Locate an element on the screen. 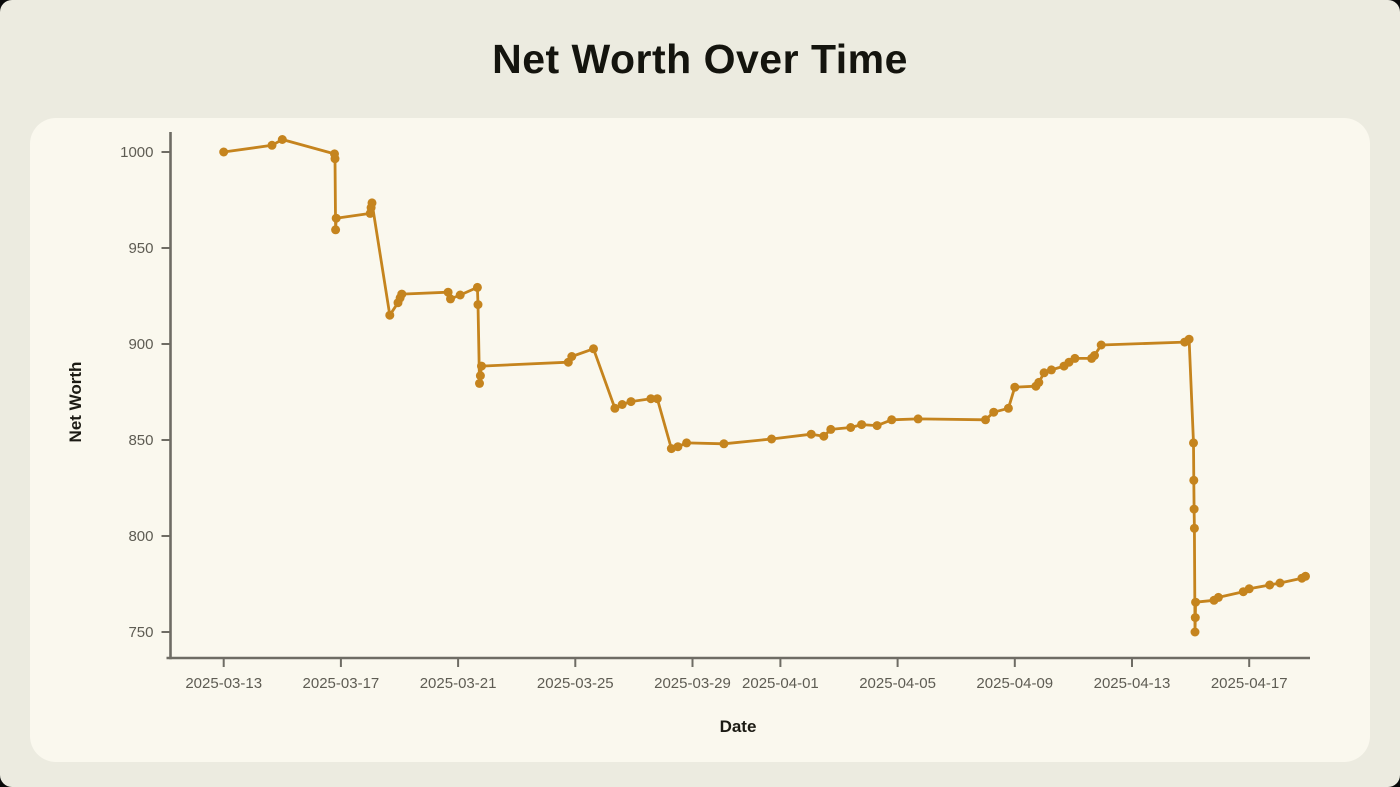 This screenshot has height=787, width=1400. y-tick-label: 800 is located at coordinates (140, 536).